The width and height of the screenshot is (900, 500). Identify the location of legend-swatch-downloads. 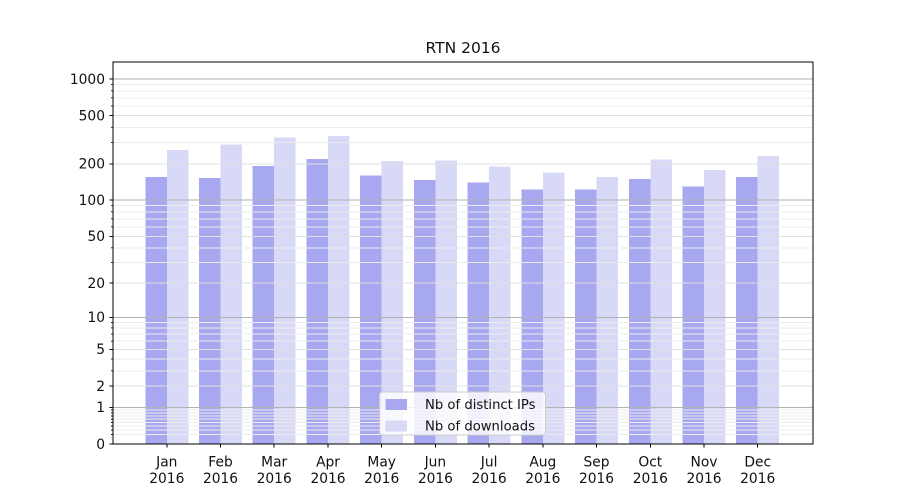
(396, 426).